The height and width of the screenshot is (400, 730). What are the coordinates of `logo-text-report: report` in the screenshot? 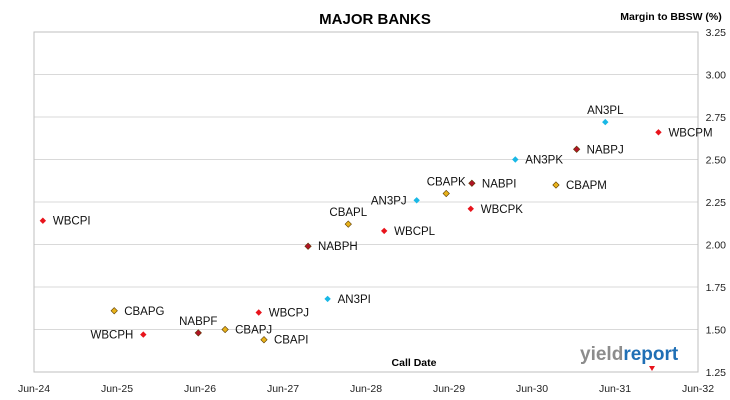 It's located at (651, 354).